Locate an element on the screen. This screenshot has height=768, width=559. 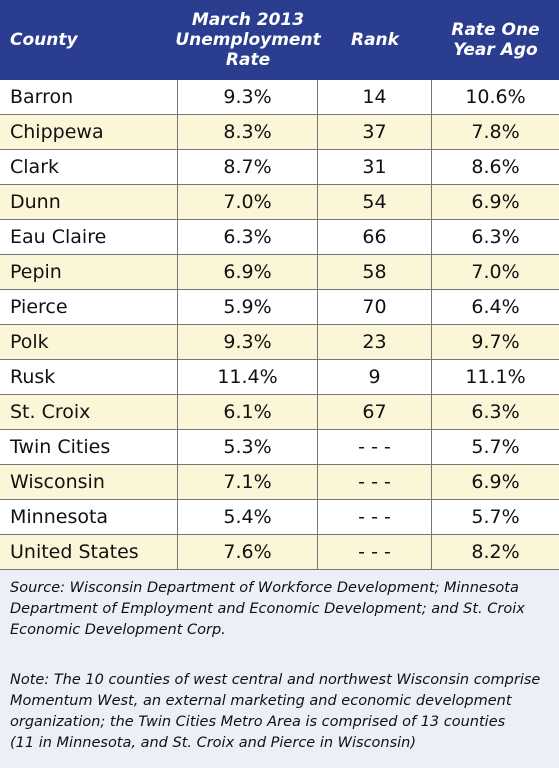
table-cell: 31 is located at coordinates (375, 167).